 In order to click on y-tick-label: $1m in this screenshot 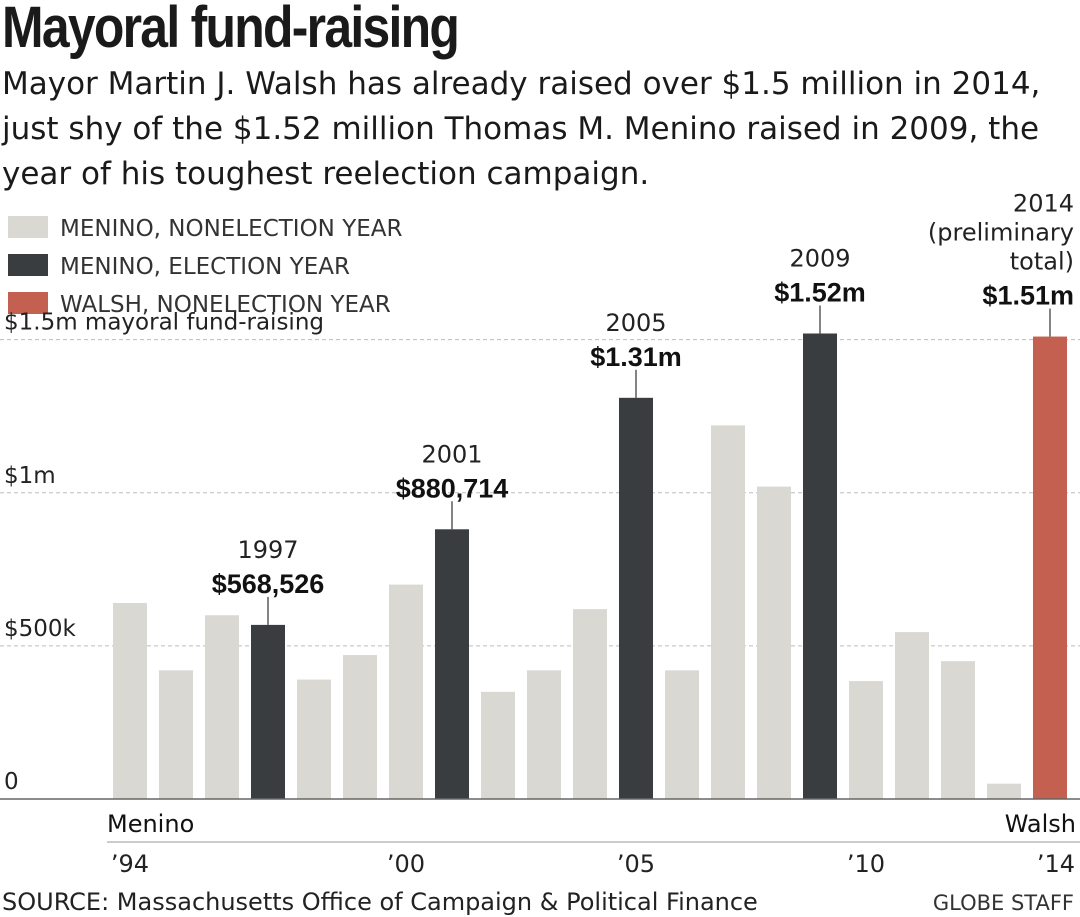, I will do `click(30, 476)`.